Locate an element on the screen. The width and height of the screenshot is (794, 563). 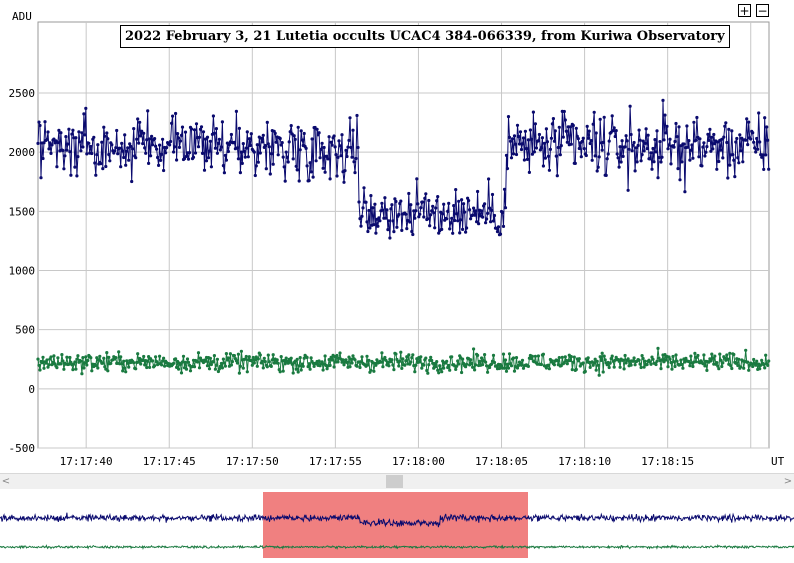
scroll-right-arrow: > is located at coordinates (788, 481).